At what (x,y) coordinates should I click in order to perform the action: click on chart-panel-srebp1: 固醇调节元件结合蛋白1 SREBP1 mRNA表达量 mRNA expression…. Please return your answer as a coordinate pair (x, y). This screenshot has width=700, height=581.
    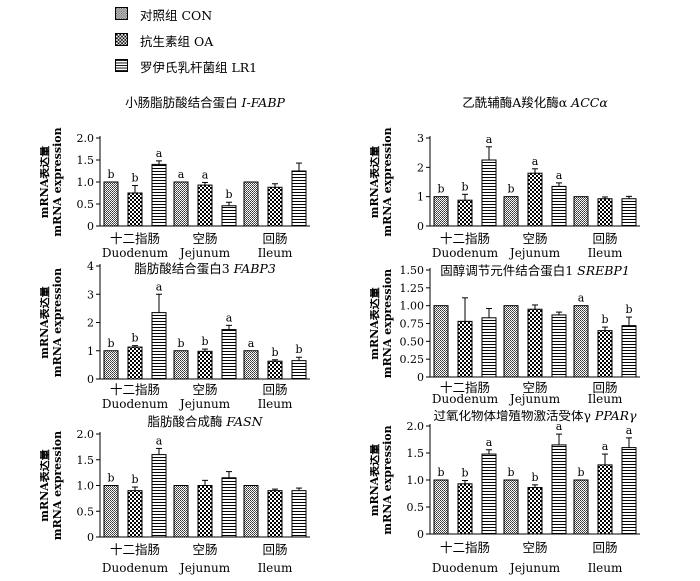
    Looking at the image, I should click on (505, 334).